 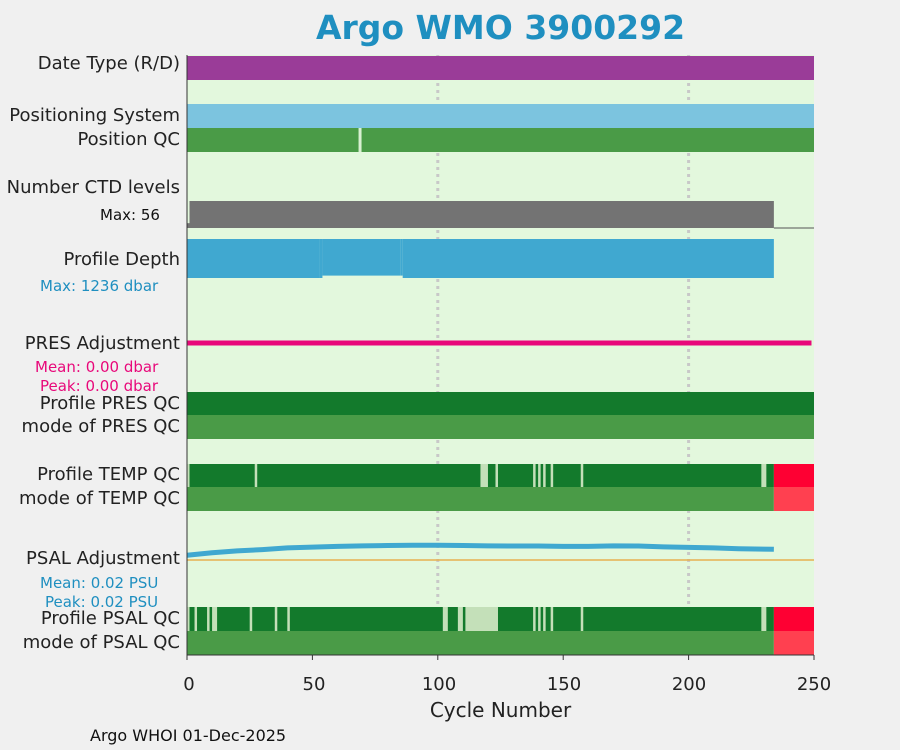 I want to click on label-positioning-system: Positioning System, so click(x=94, y=115).